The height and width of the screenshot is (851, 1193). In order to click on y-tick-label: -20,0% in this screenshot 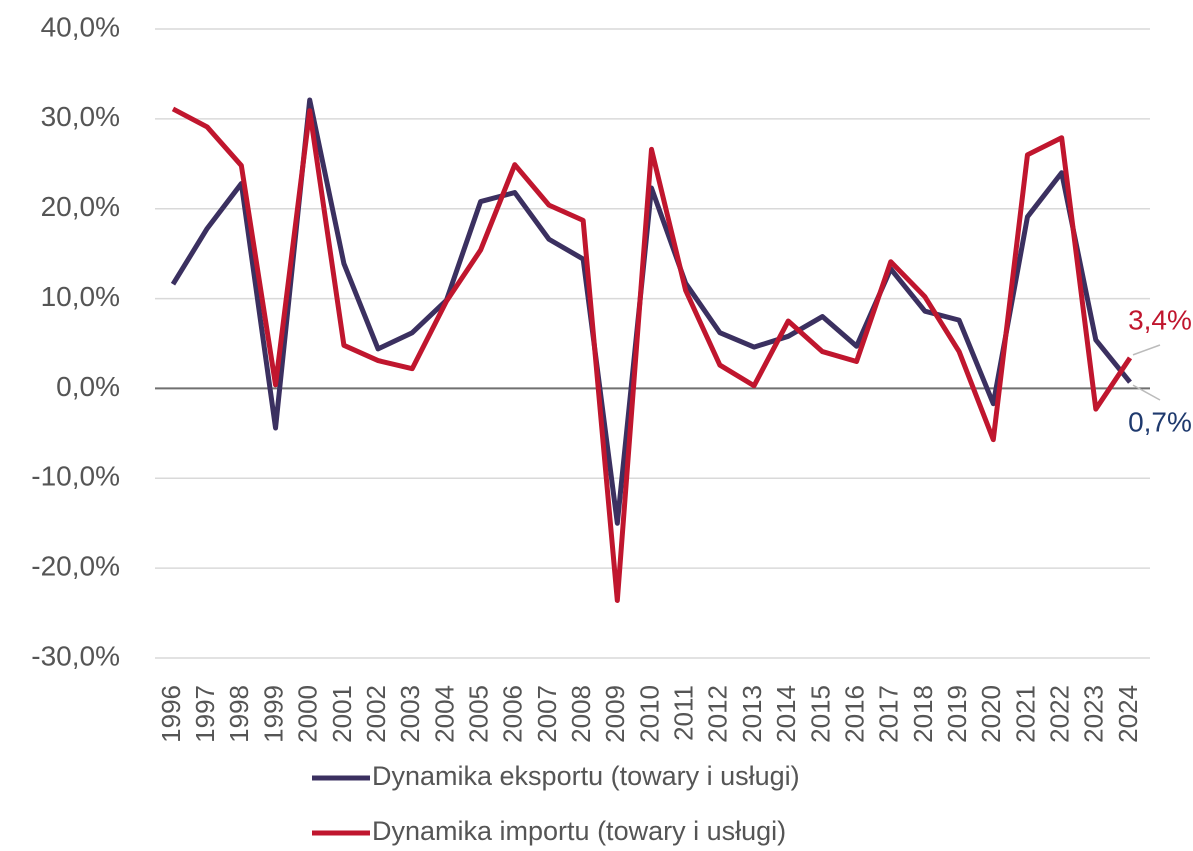, I will do `click(75, 566)`.